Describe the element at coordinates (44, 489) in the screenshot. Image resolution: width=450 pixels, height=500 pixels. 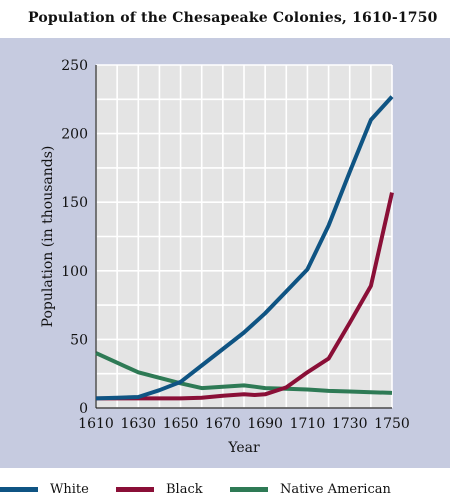
I see `legend-item-white: White` at that location.